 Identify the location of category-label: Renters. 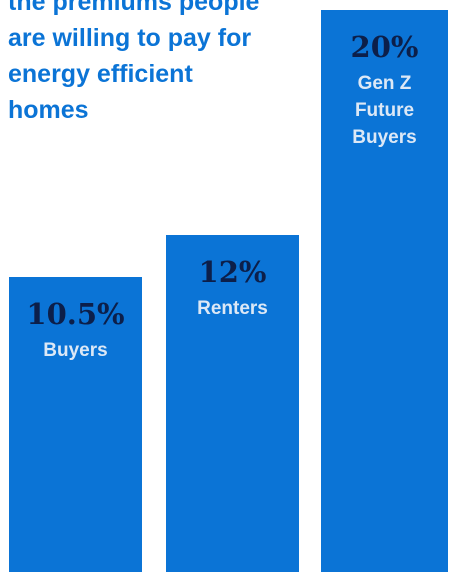
(232, 308).